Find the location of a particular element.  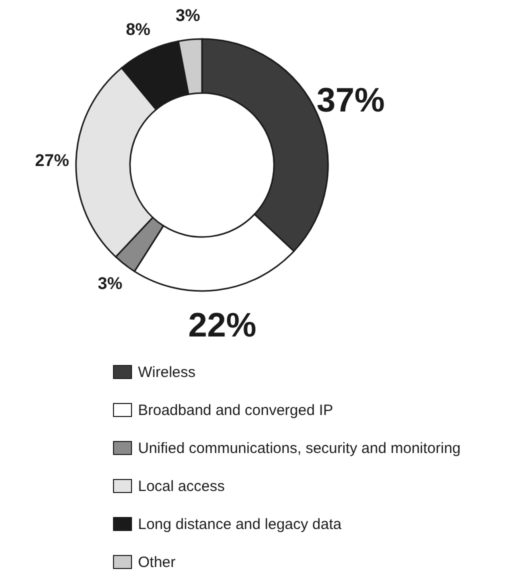

data-label: 27% is located at coordinates (52, 160).